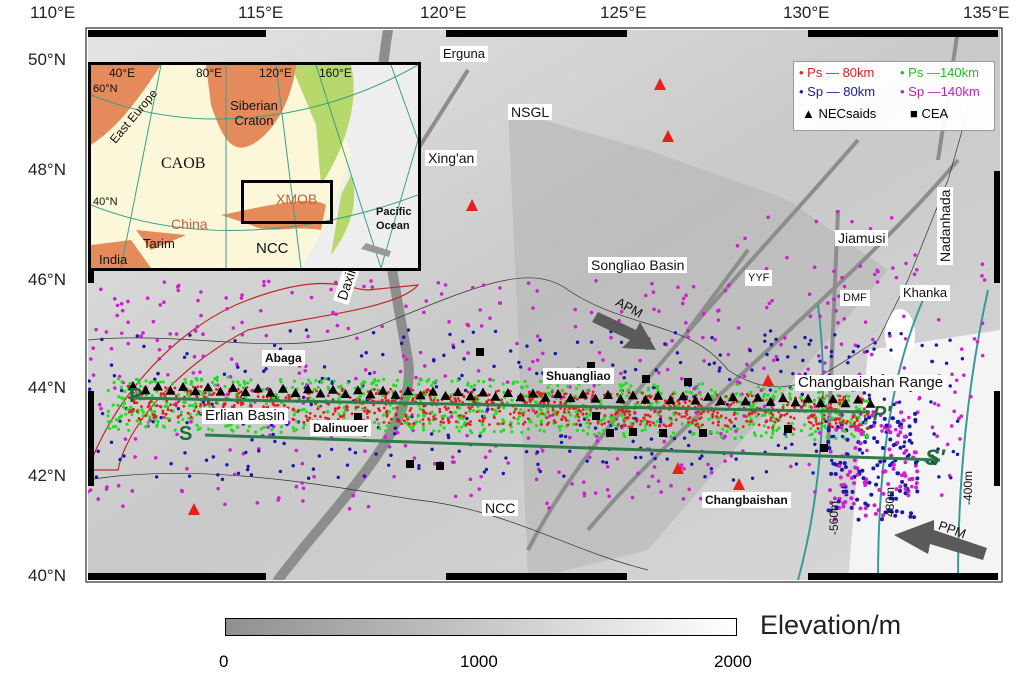  I want to click on lat-tick: 42°N, so click(47, 475).